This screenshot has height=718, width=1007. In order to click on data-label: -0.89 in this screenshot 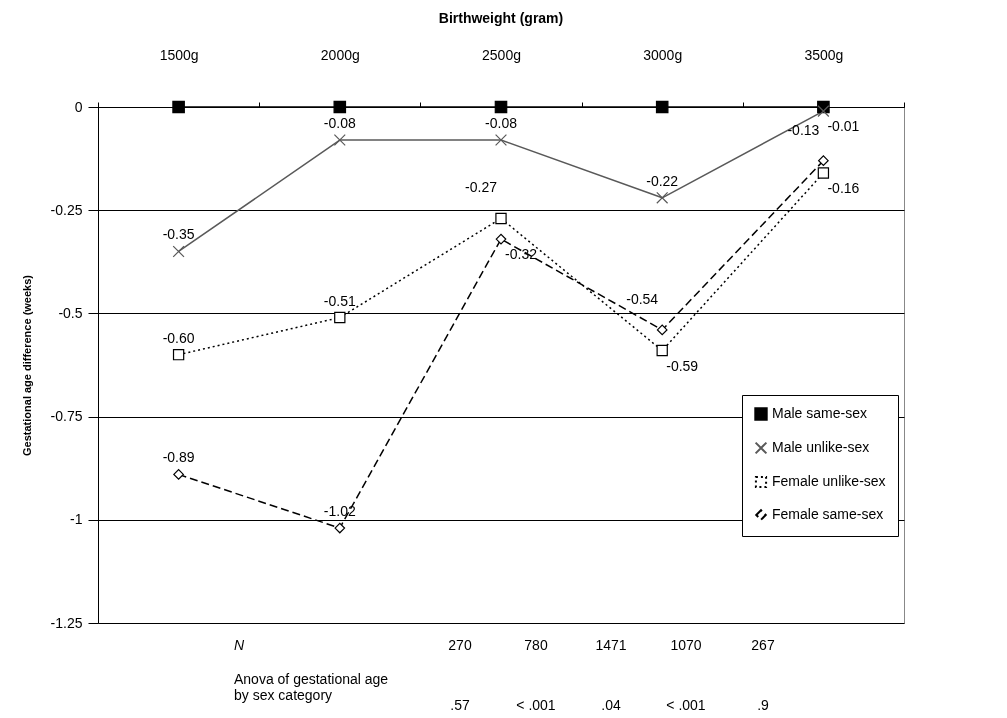, I will do `click(178, 457)`.